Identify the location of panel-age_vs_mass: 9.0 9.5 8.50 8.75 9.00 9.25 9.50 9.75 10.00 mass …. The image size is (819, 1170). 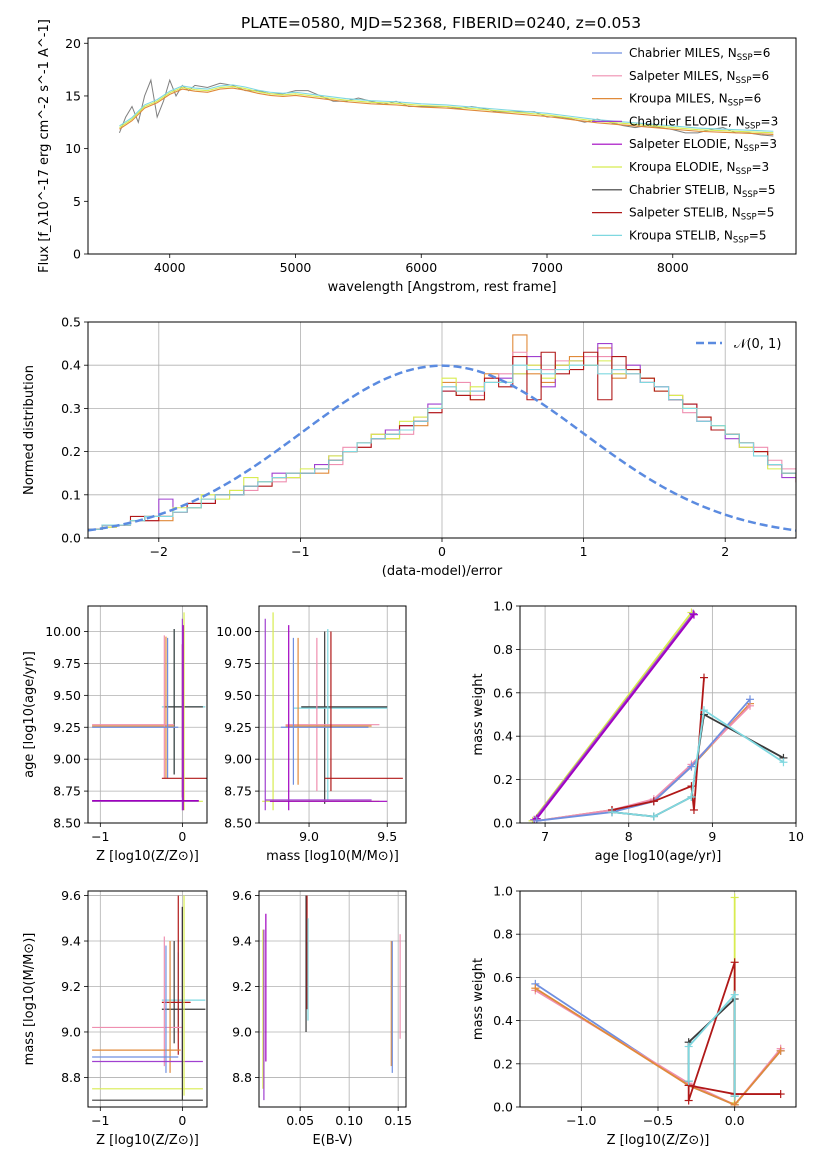
(311, 734).